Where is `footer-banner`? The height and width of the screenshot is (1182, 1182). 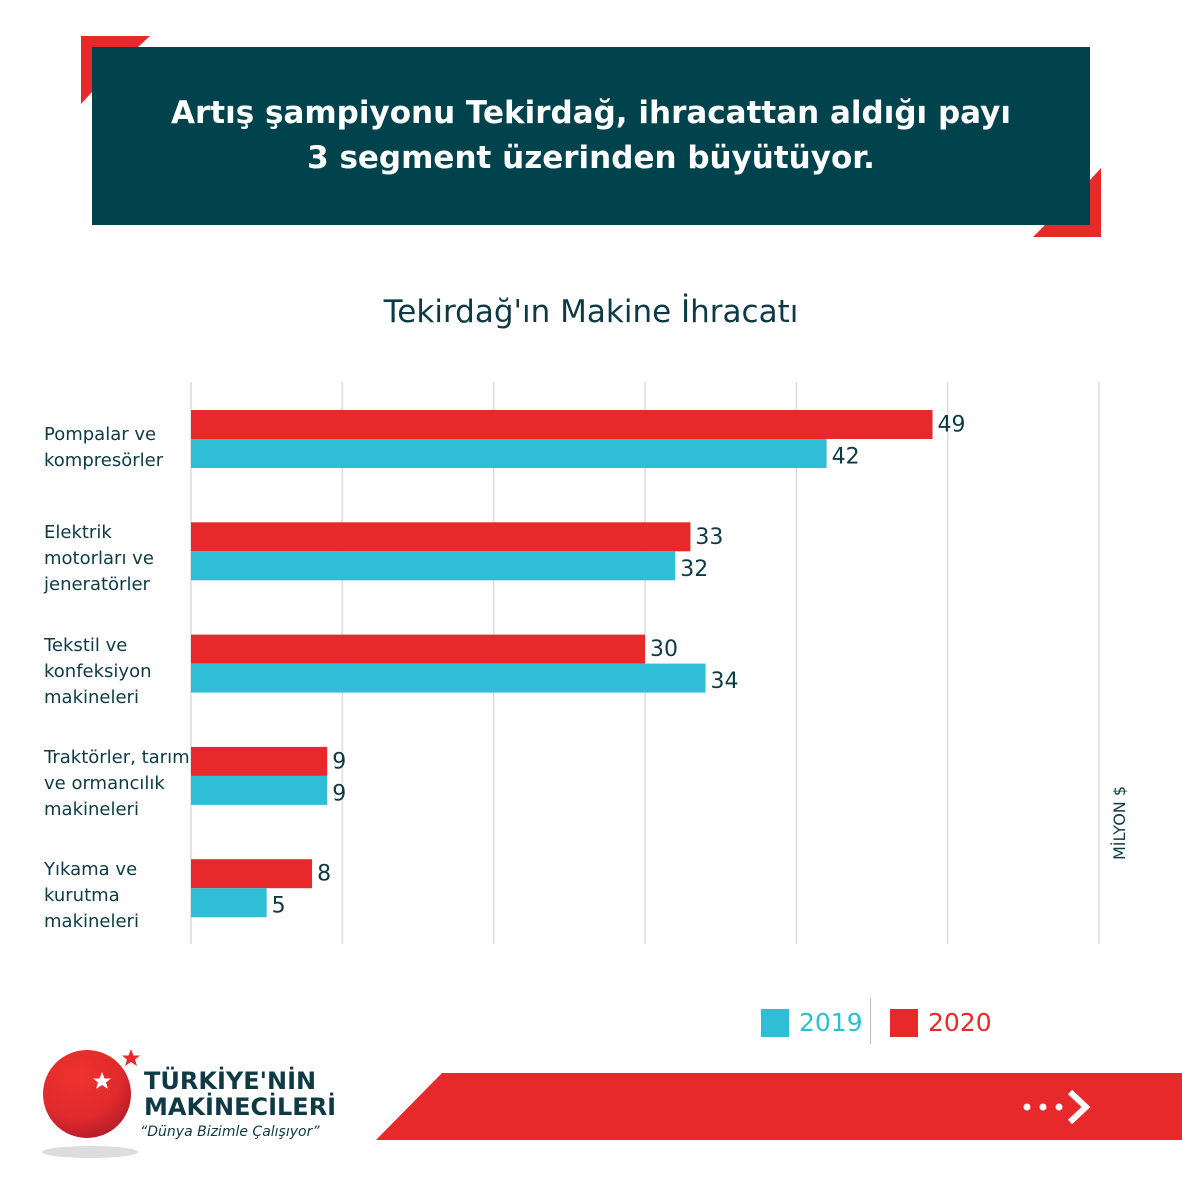
footer-banner is located at coordinates (779, 1106).